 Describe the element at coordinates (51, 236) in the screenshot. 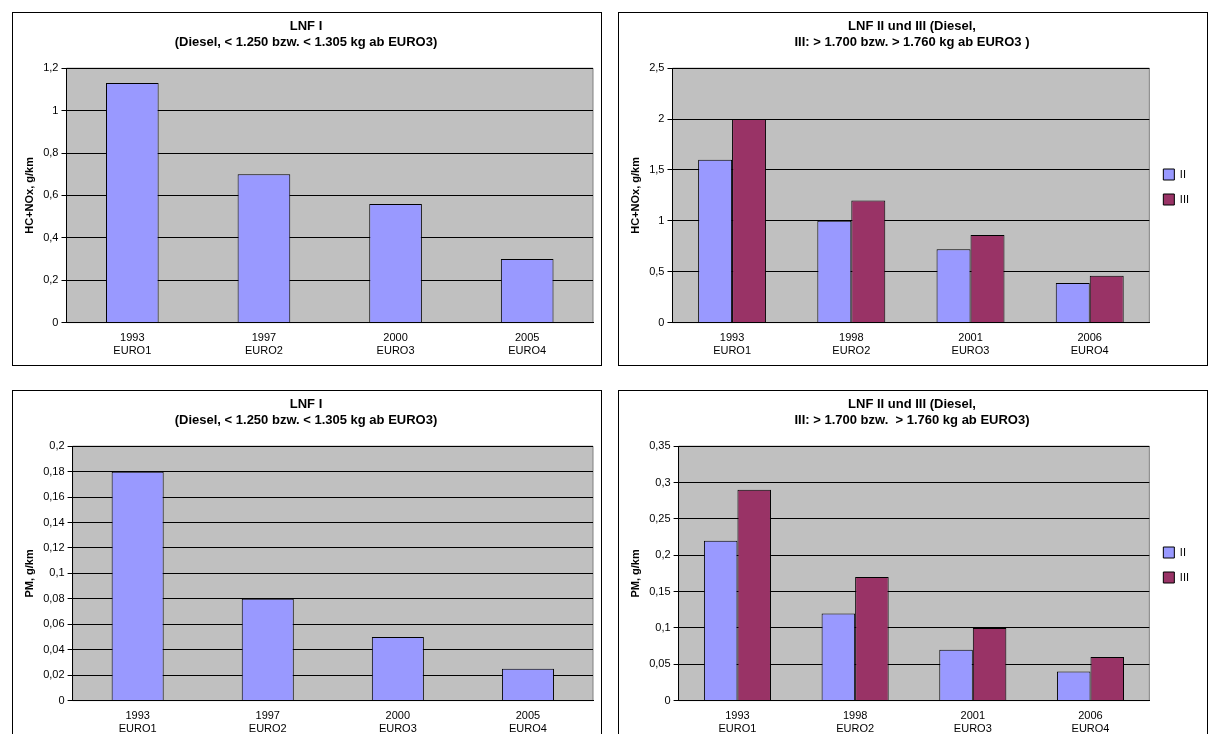

I see `y-tick-label: 0,4` at that location.